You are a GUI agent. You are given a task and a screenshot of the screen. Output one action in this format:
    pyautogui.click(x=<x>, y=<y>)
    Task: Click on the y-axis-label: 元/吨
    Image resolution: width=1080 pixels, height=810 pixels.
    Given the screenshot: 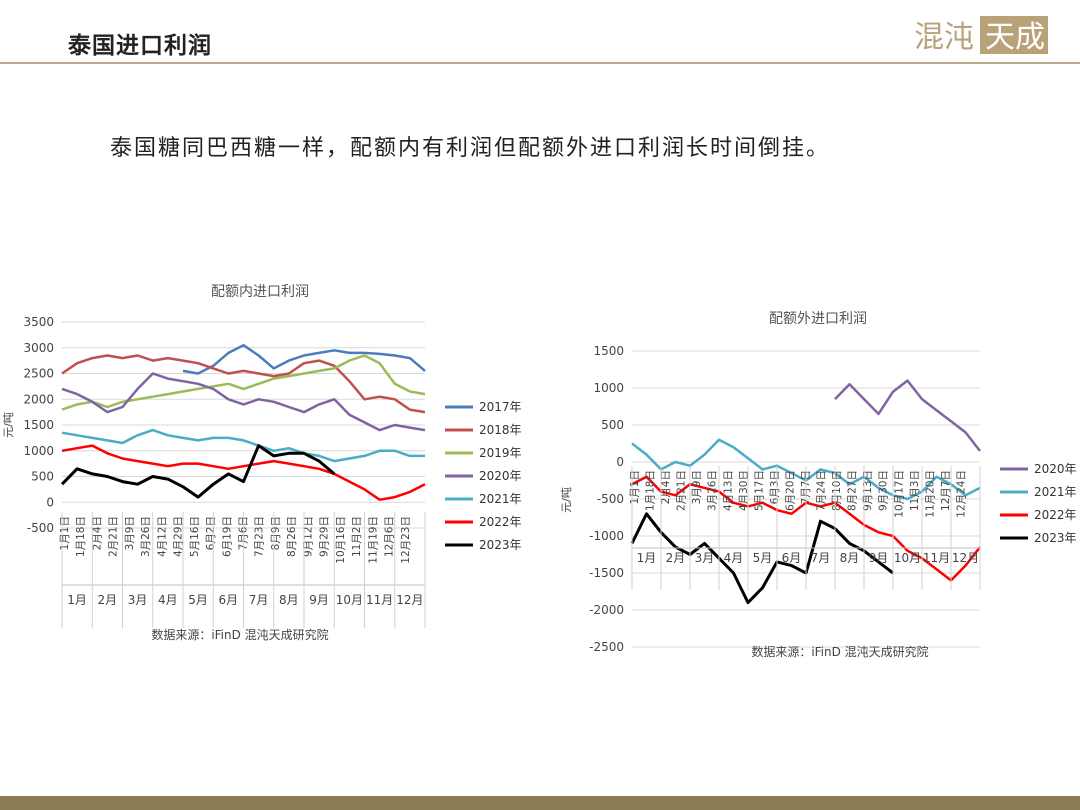 What is the action you would take?
    pyautogui.click(x=8, y=425)
    